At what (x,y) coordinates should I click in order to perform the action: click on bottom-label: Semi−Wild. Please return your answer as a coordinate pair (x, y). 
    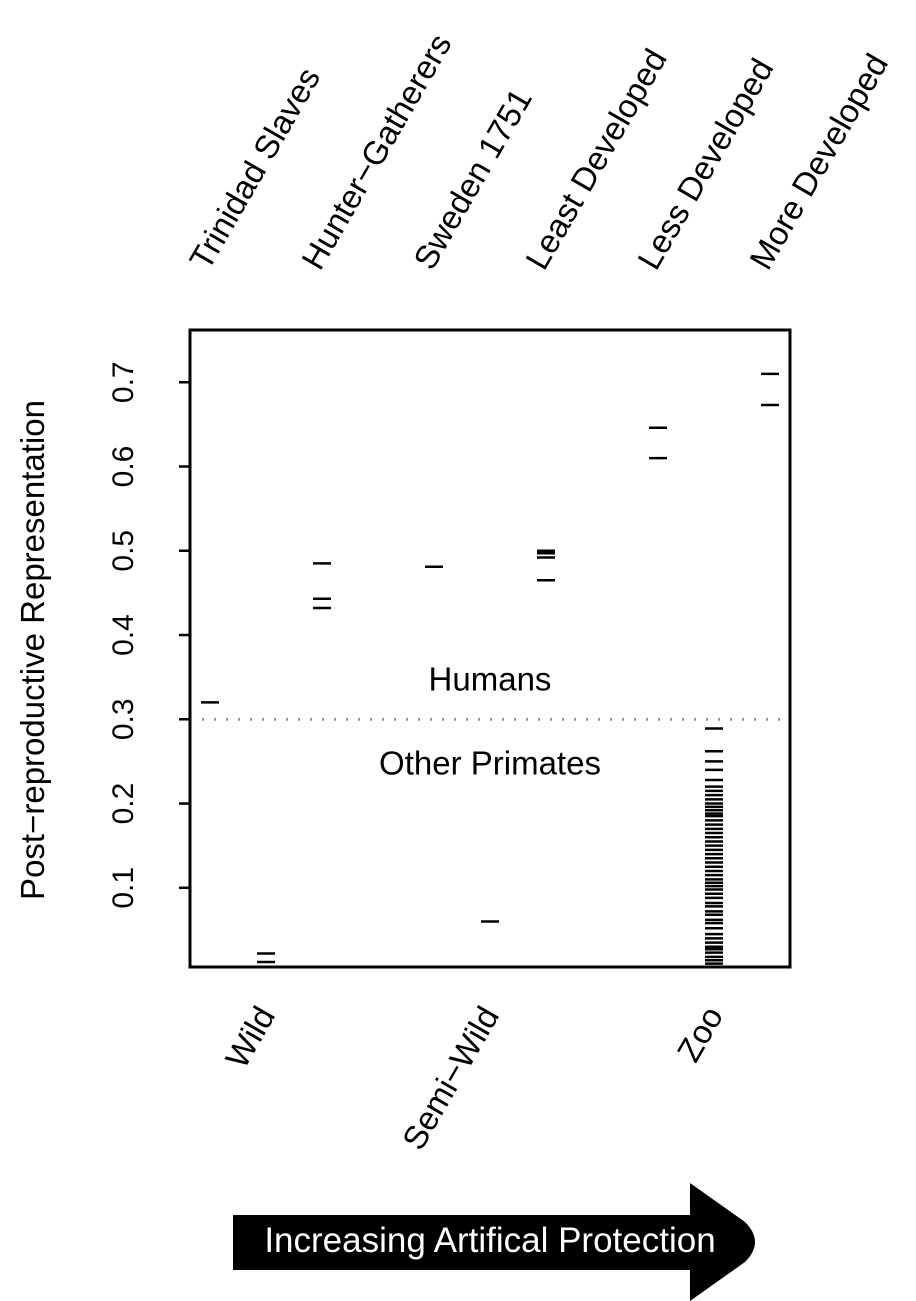
    Looking at the image, I should click on (450, 1078).